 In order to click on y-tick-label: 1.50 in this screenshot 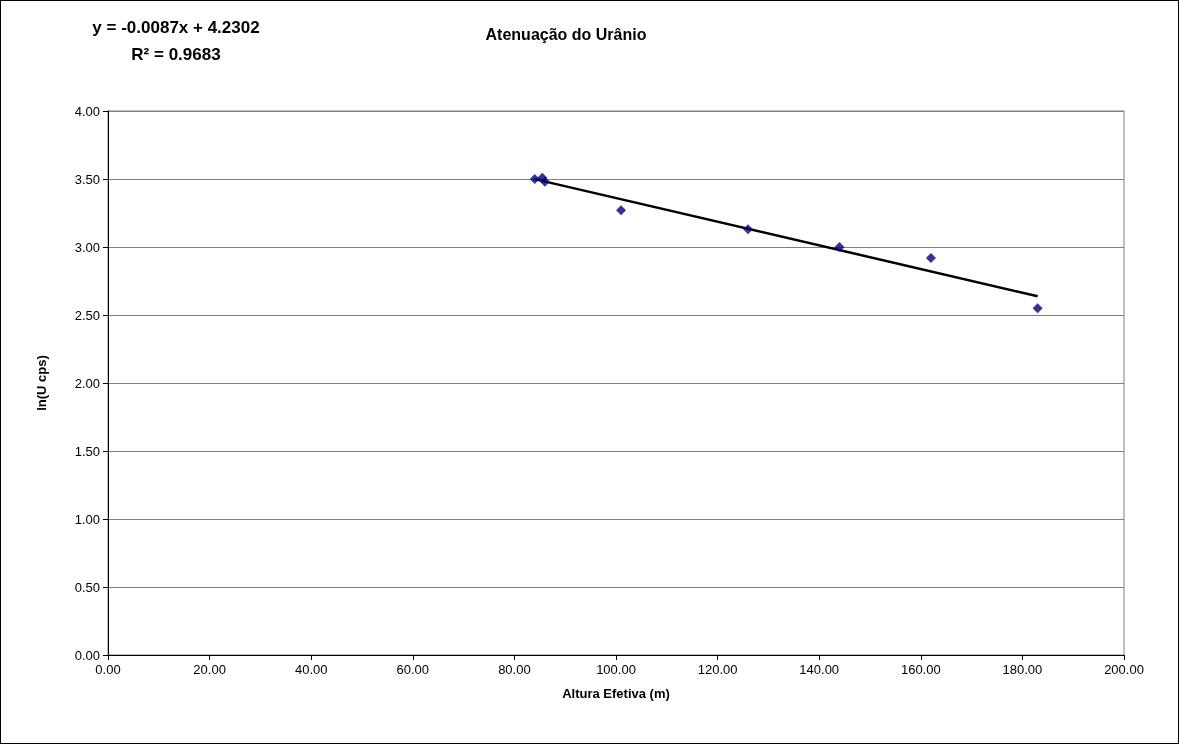, I will do `click(87, 451)`.